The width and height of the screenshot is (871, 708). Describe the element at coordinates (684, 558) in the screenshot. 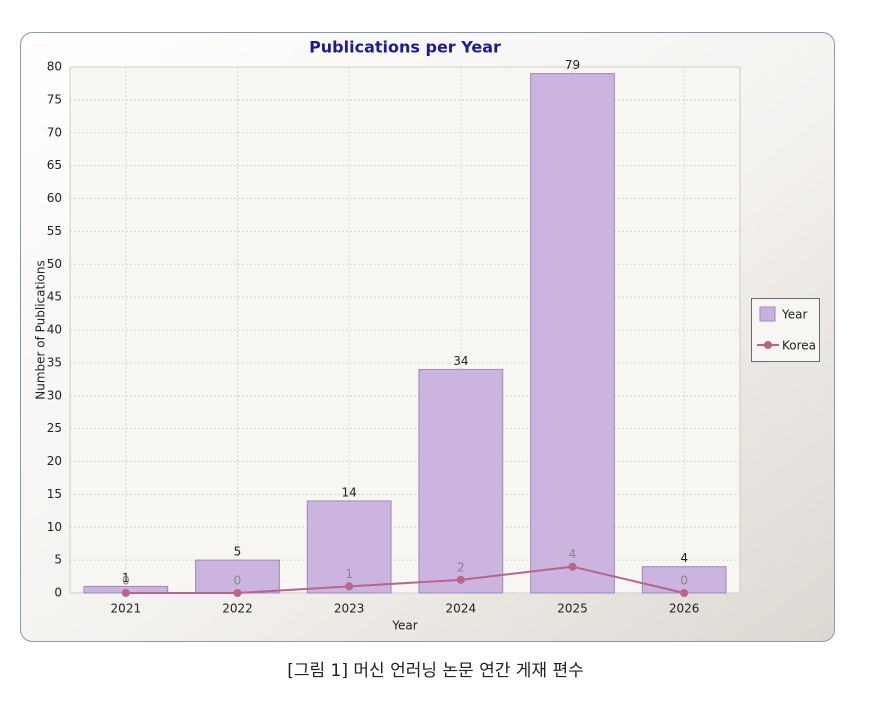

I see `bar-value-label: 4` at that location.